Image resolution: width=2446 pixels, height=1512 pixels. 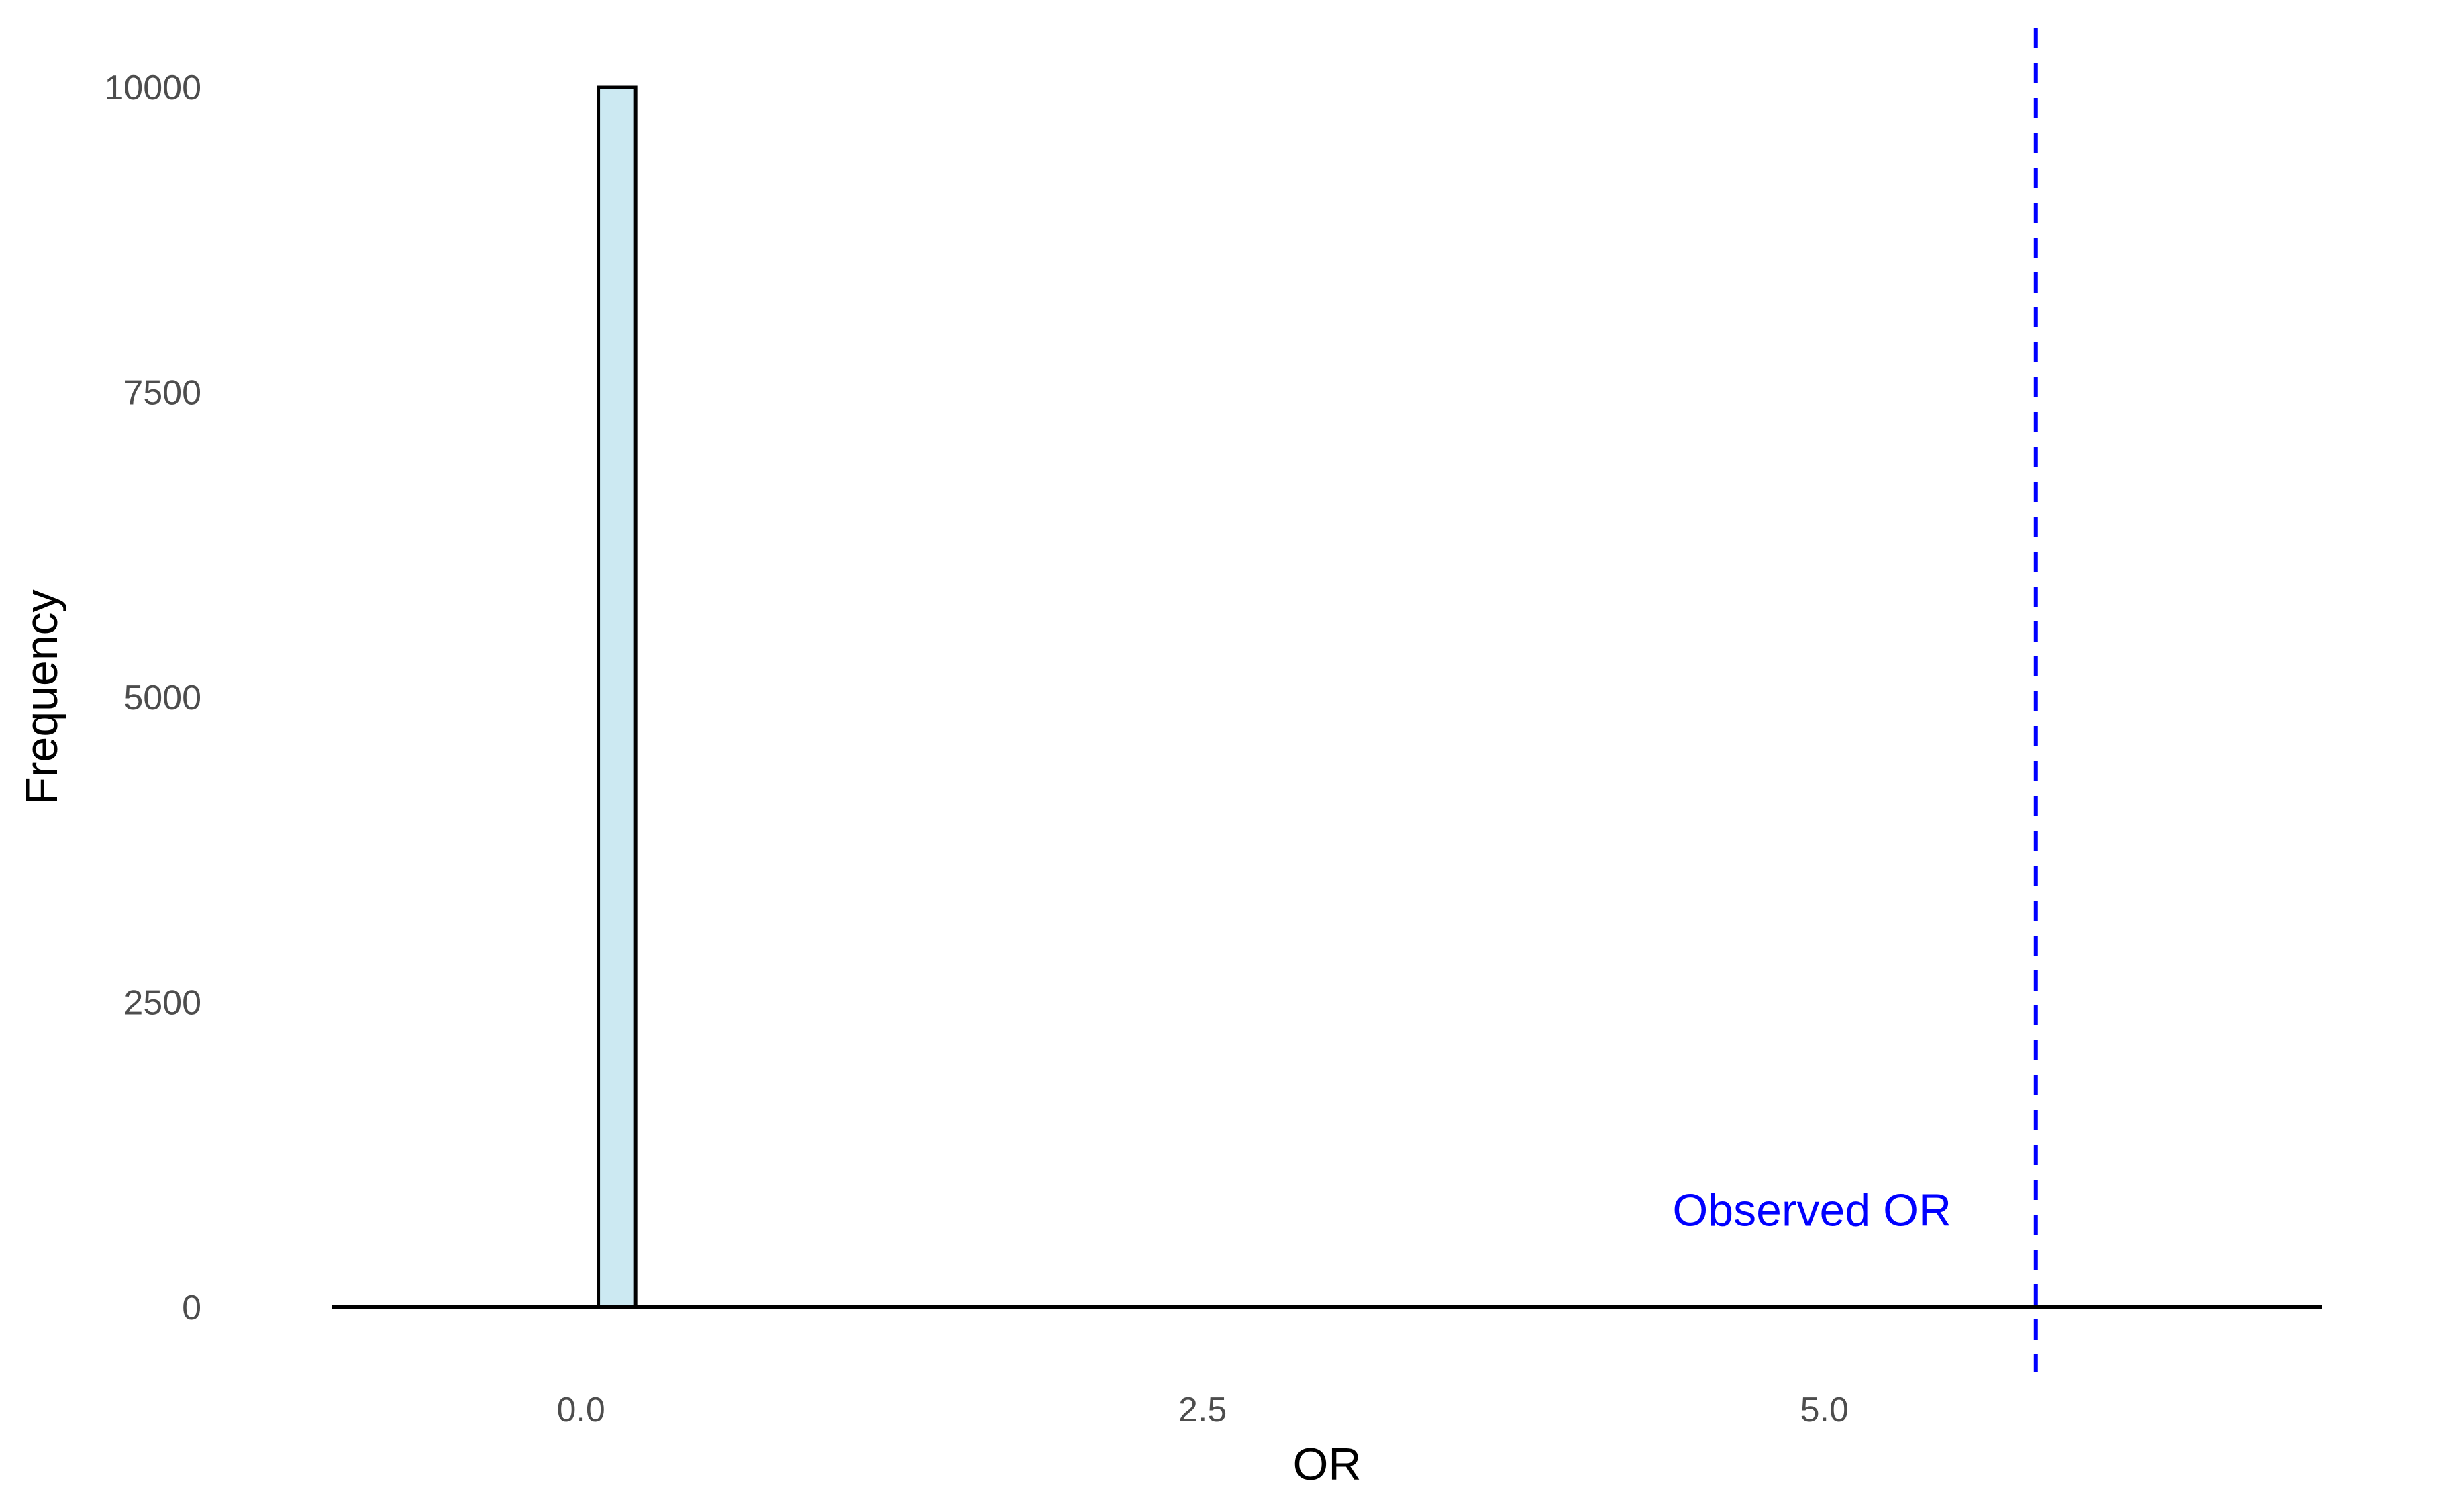 I want to click on y-tick-label: 7500, so click(x=162, y=393).